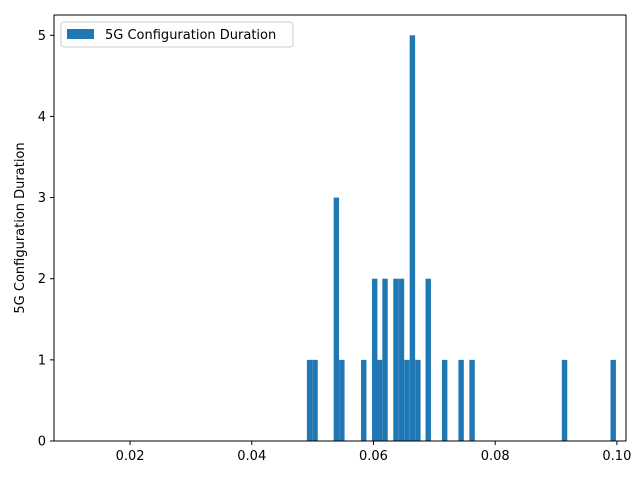  What do you see at coordinates (46, 239) in the screenshot?
I see `y-axis-ticks: 0 1 2 3 4 5` at bounding box center [46, 239].